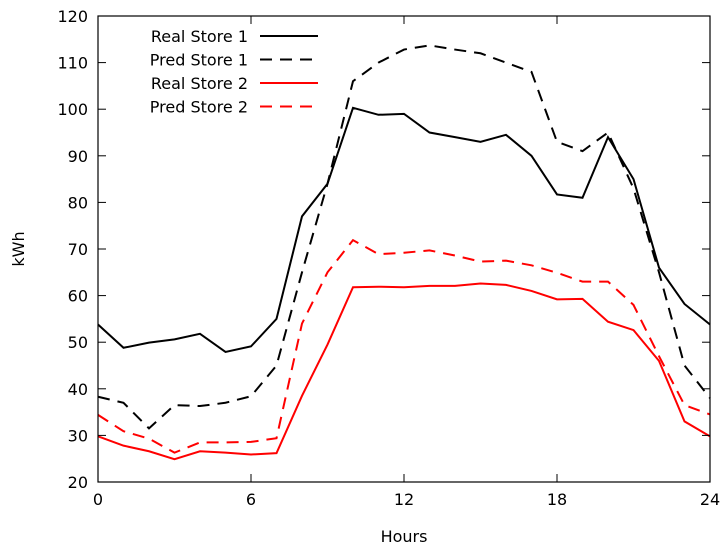  I want to click on y-tick-label: 90, so click(78, 156).